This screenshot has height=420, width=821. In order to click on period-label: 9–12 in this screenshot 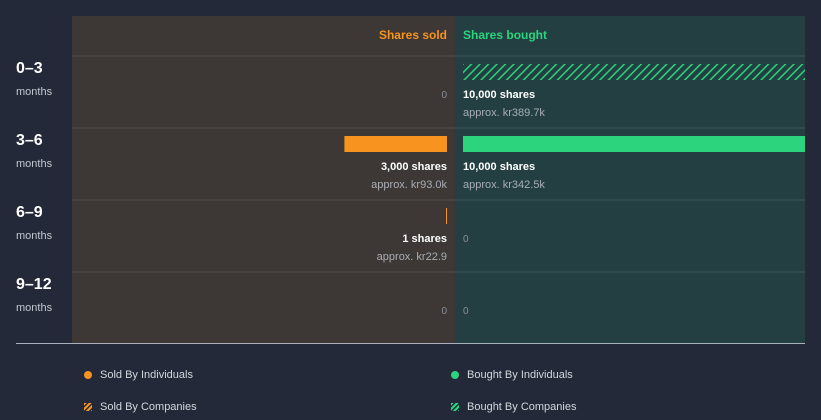, I will do `click(34, 284)`.